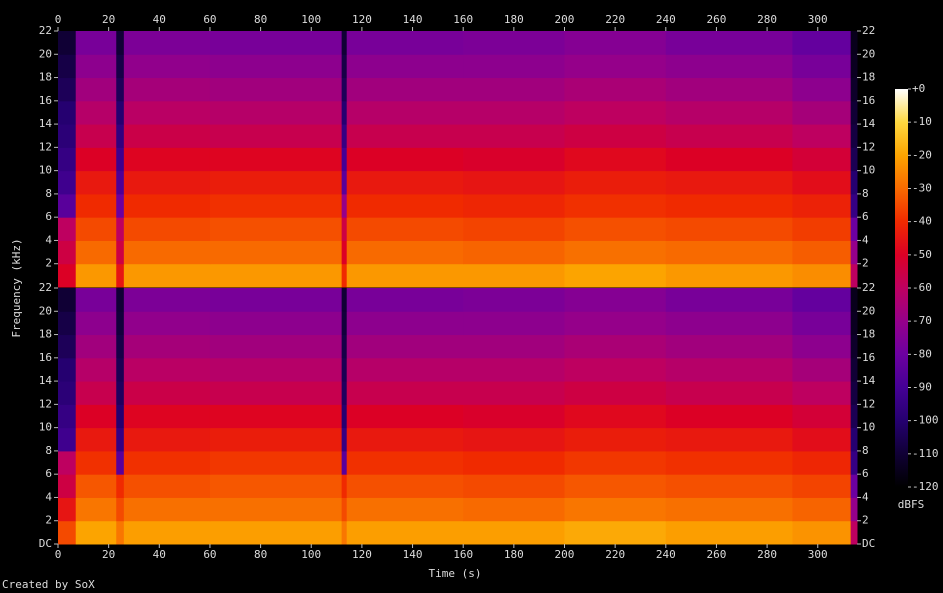 This screenshot has width=943, height=593. I want to click on colorbar-tick-label: -110, so click(925, 453).